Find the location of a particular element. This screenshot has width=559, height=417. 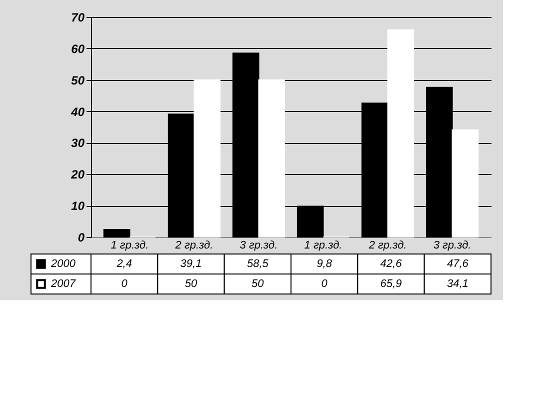

data-label: 34,1 is located at coordinates (457, 284).